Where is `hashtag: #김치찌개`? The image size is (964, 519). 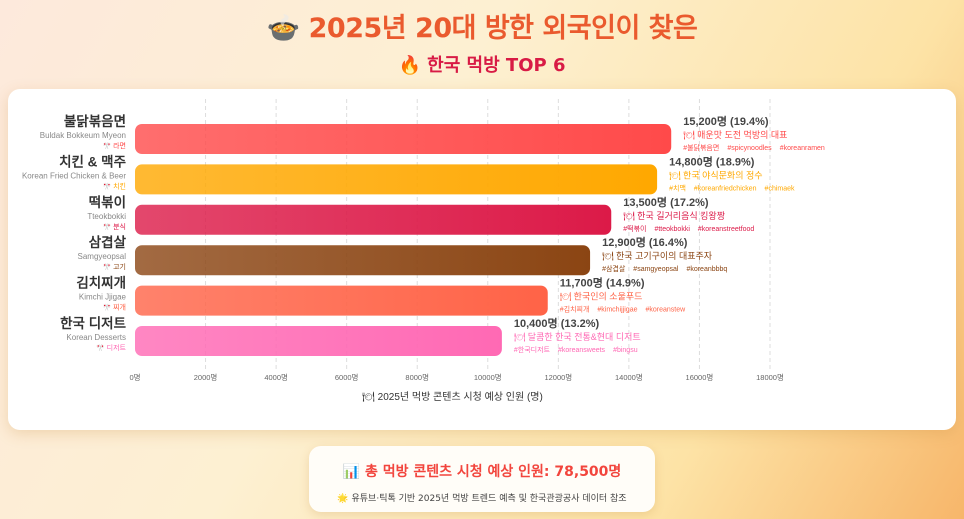 hashtag: #김치찌개 is located at coordinates (575, 309).